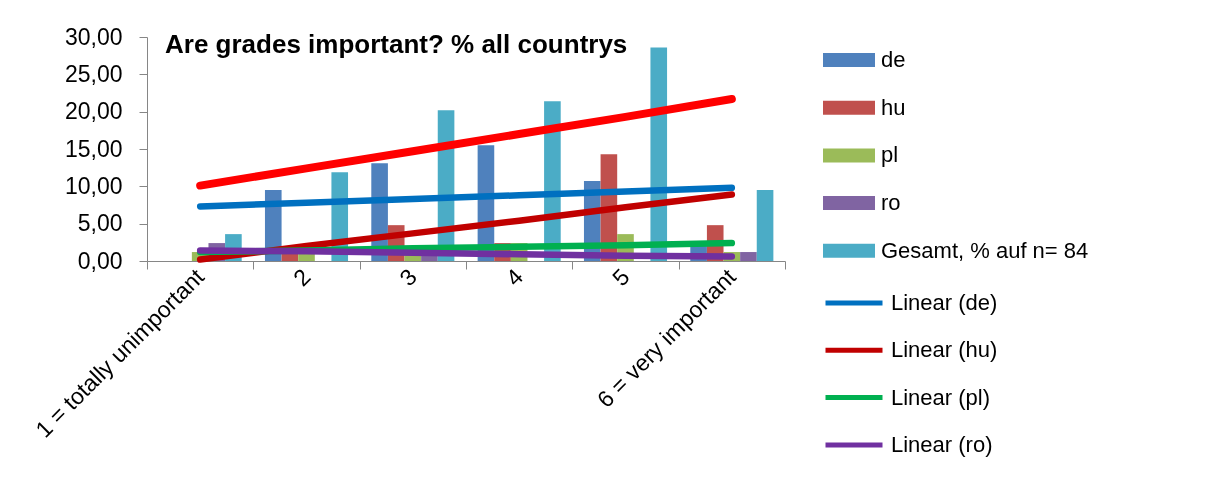  What do you see at coordinates (93, 73) in the screenshot?
I see `y-tick-label: 25,00` at bounding box center [93, 73].